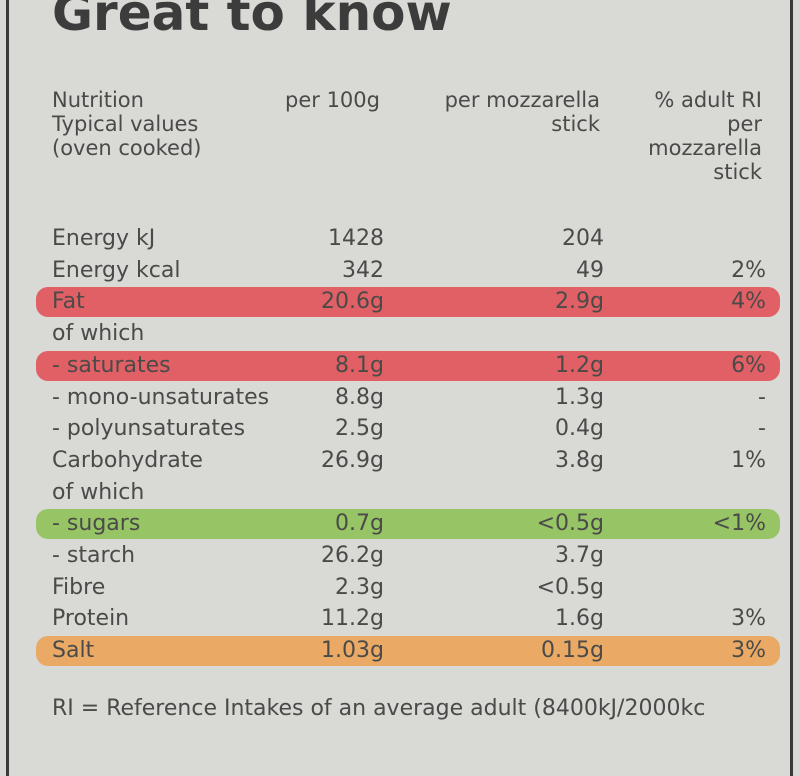 The image size is (800, 776). I want to click on column-header: per mozzarella stick, so click(522, 112).